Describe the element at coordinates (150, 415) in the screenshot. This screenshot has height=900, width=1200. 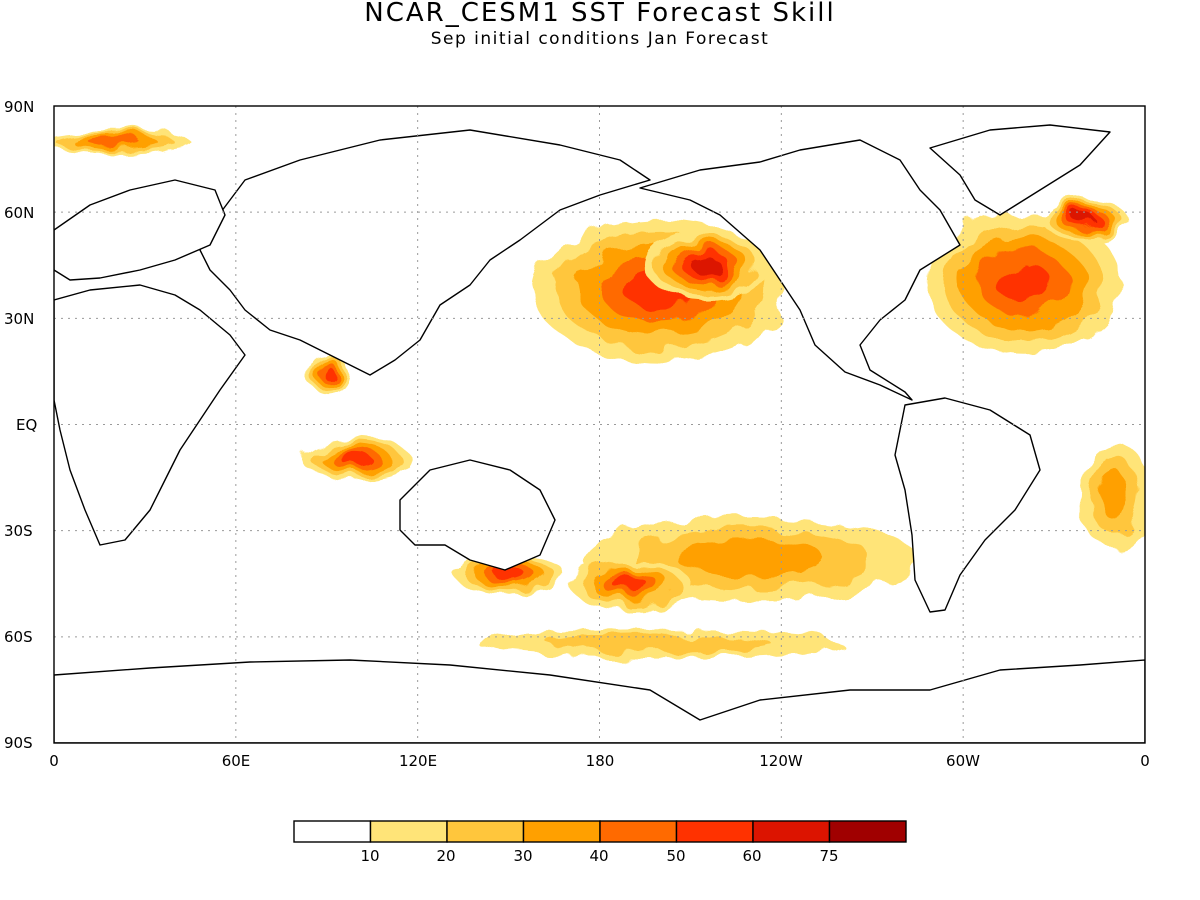
I see `africa-outline` at that location.